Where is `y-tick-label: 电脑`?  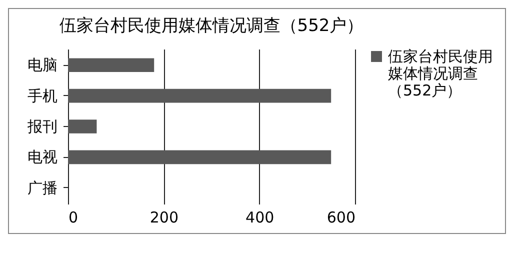
y-tick-label: 电脑 is located at coordinates (43, 65).